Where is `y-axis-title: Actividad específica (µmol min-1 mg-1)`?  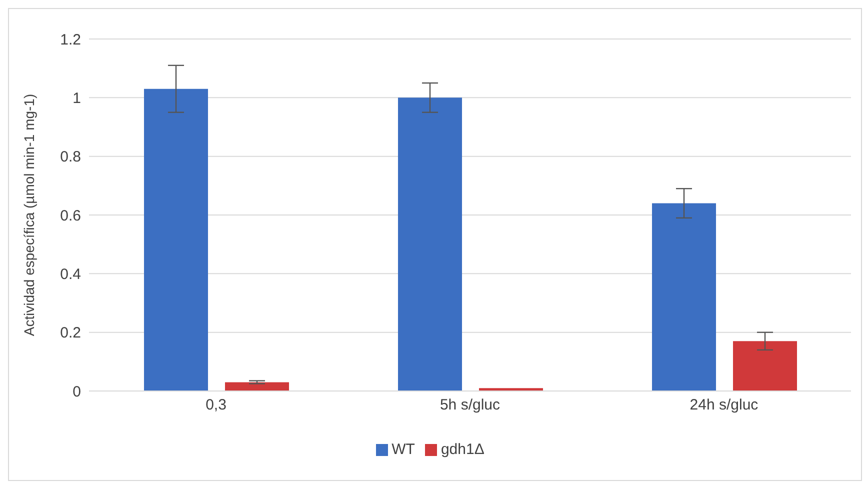
y-axis-title: Actividad específica (µmol min-1 mg-1) is located at coordinates (28, 215).